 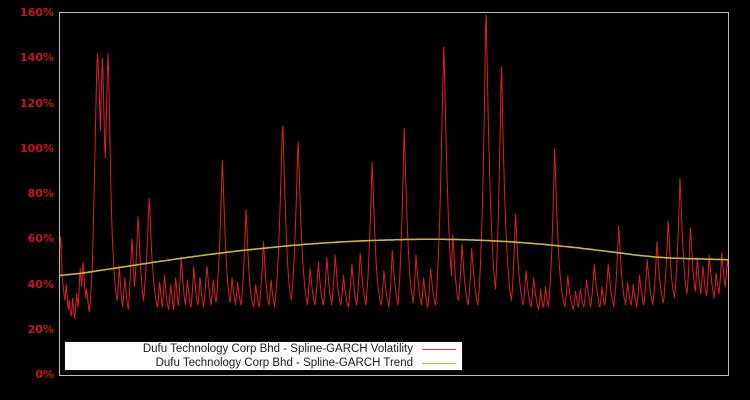 What do you see at coordinates (40, 193) in the screenshot?
I see `y-tick-label: 80%` at bounding box center [40, 193].